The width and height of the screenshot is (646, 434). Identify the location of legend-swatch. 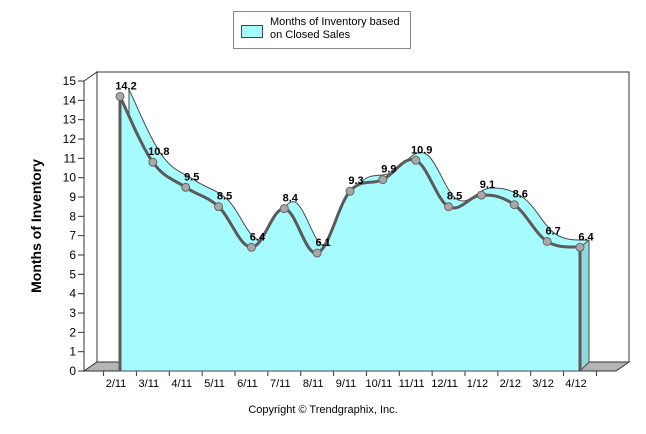
(252, 31).